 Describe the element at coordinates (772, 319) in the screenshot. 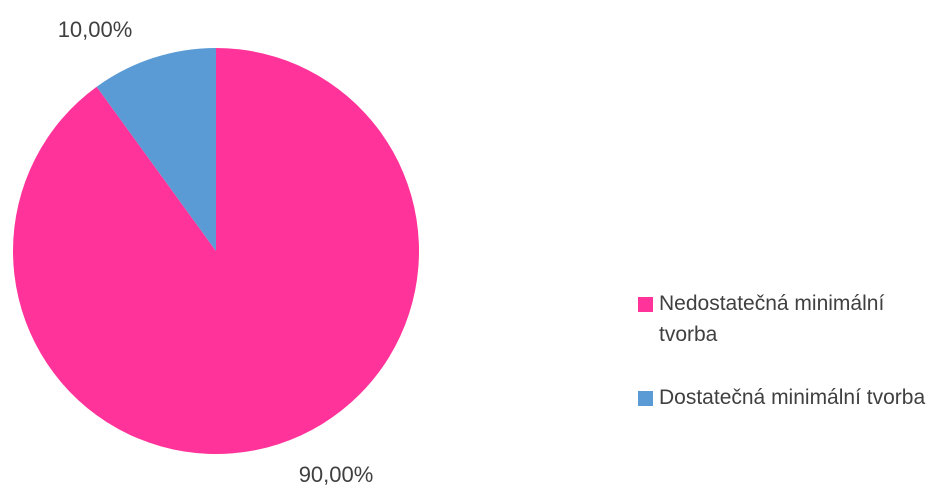

I see `legend-label-1: Nedostatečná minimální tvorba` at that location.